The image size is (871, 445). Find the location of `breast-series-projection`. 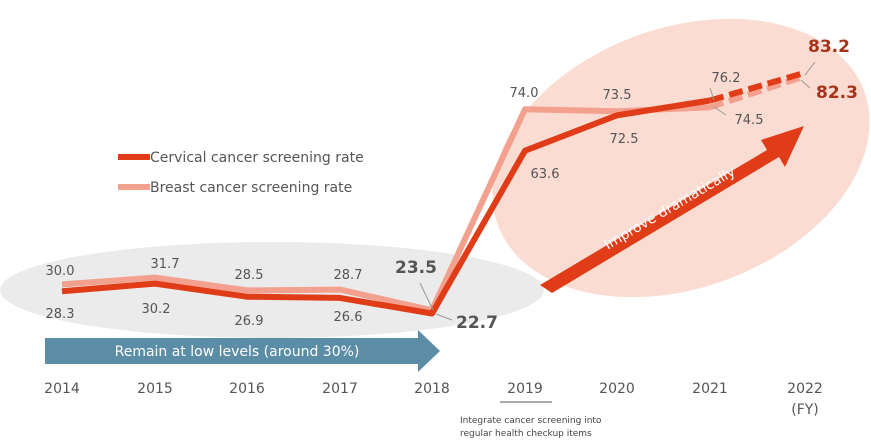

breast-series-projection is located at coordinates (757, 92).